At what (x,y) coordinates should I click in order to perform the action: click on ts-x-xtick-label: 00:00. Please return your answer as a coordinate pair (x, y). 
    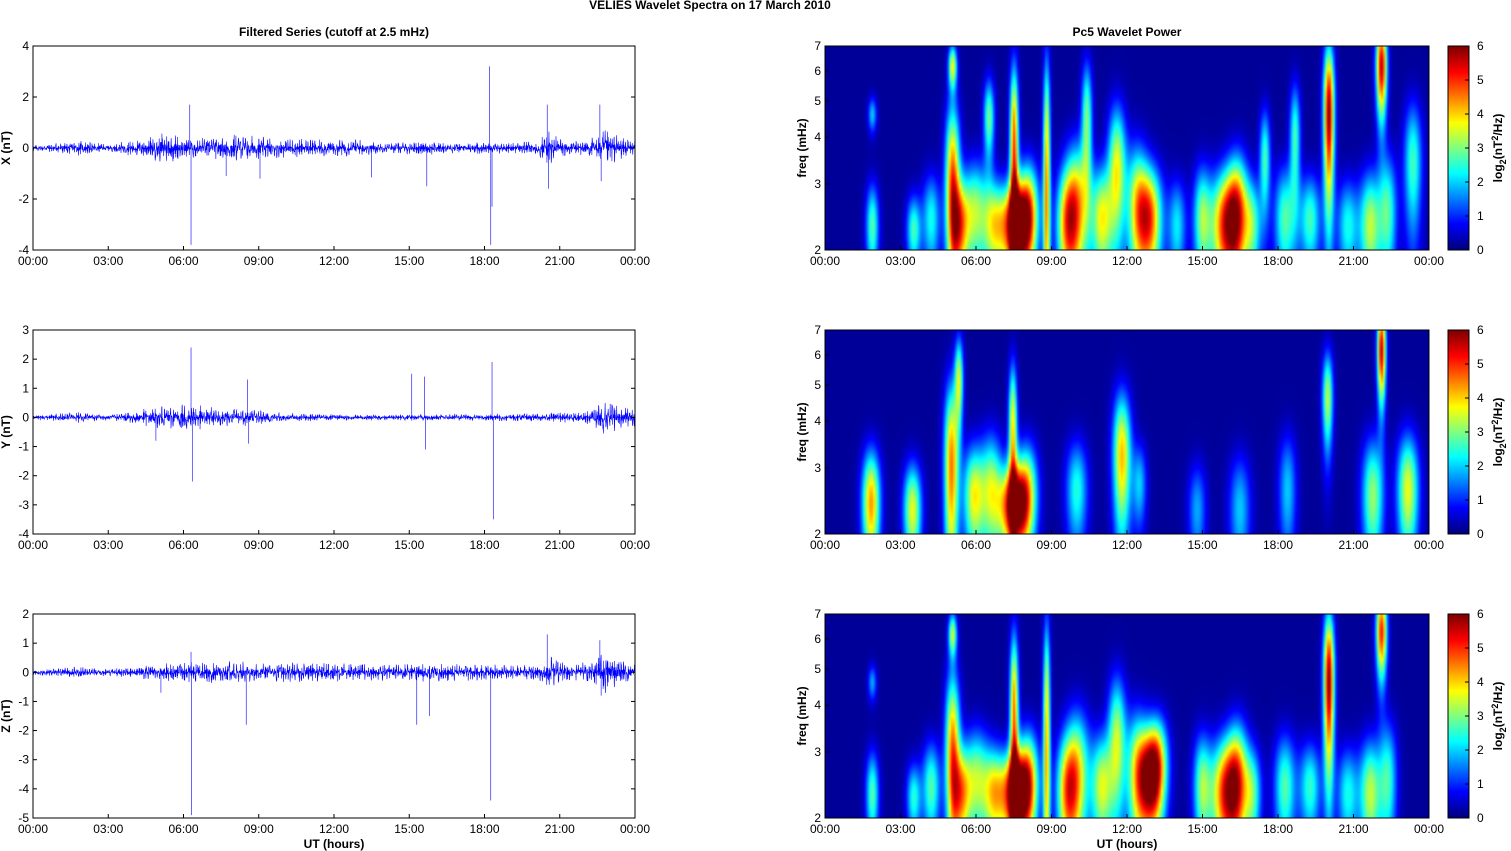
    Looking at the image, I should click on (33, 261).